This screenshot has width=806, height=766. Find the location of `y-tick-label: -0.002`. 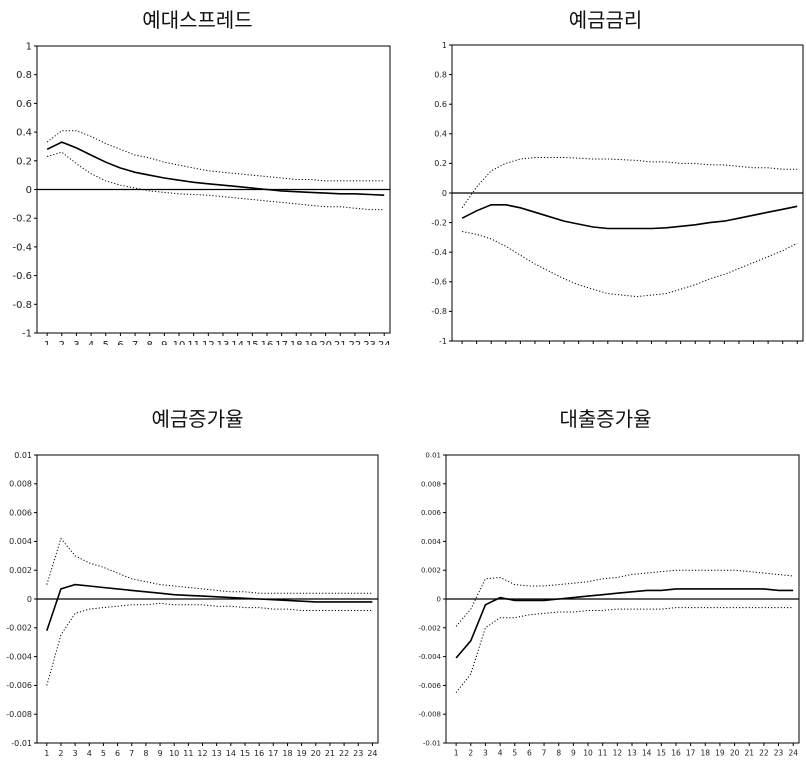

y-tick-label: -0.002 is located at coordinates (429, 628).